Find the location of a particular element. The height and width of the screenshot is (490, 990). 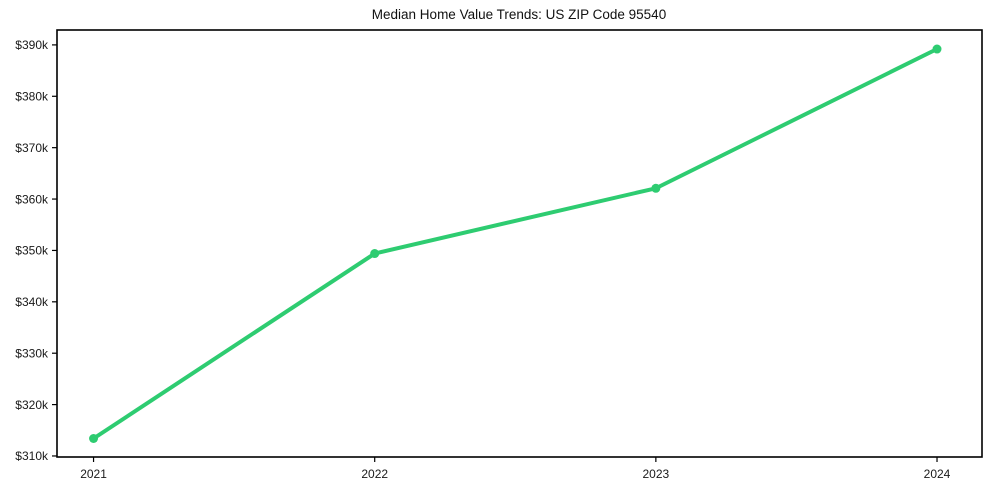

y-tick-label: $340k is located at coordinates (32, 302).